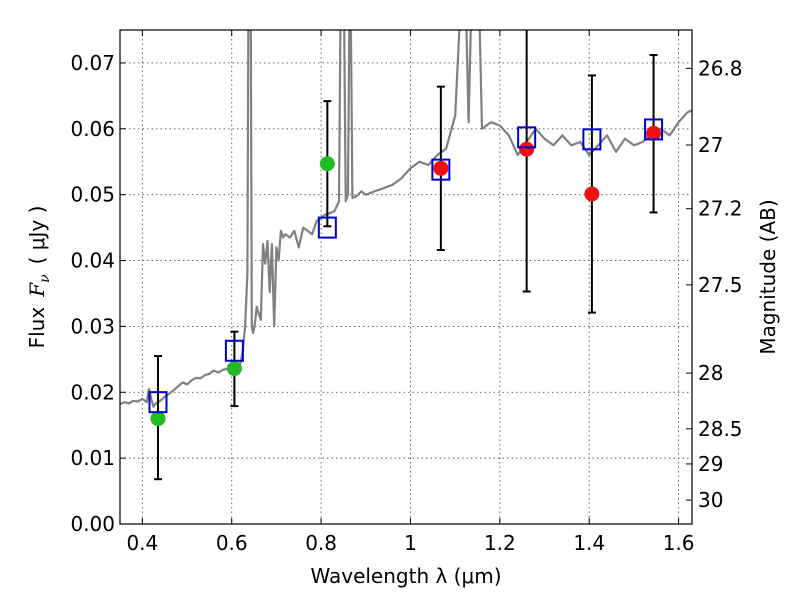 The width and height of the screenshot is (800, 600). What do you see at coordinates (45, 278) in the screenshot?
I see `y-axis-label-subscript: ν` at bounding box center [45, 278].